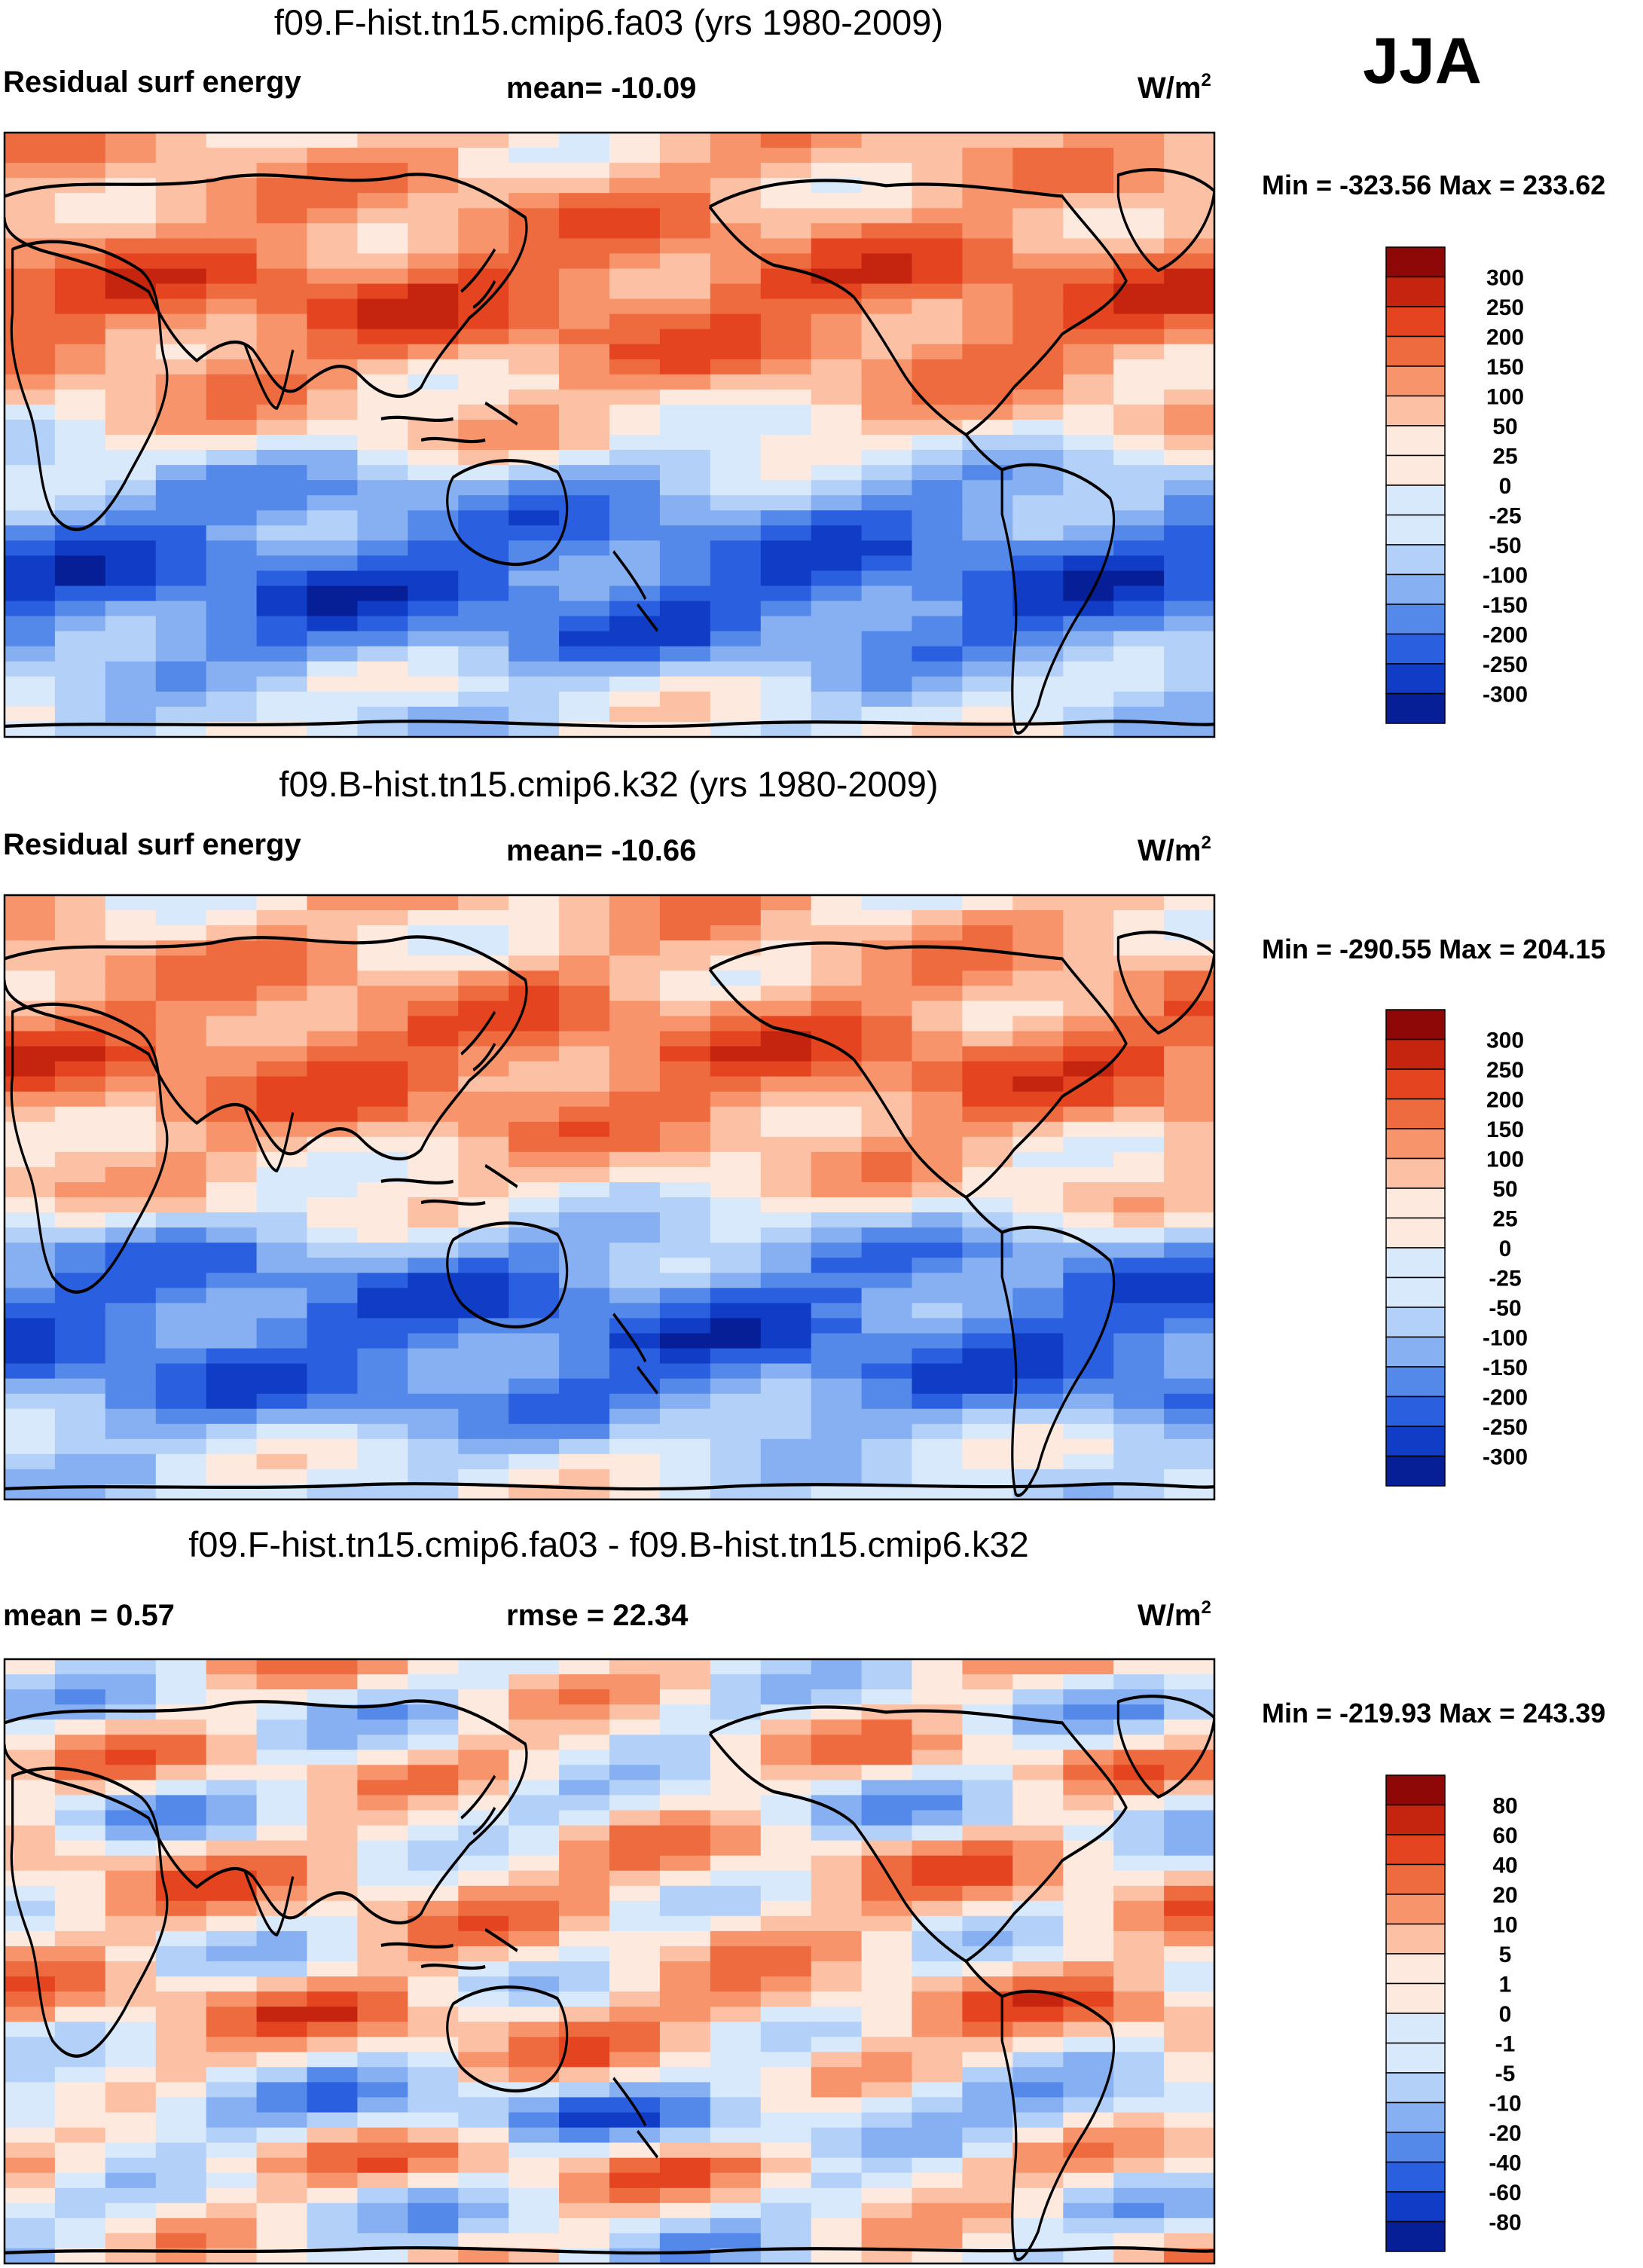 The height and width of the screenshot is (2268, 1643). I want to click on colorbar-box, so click(1415, 1790).